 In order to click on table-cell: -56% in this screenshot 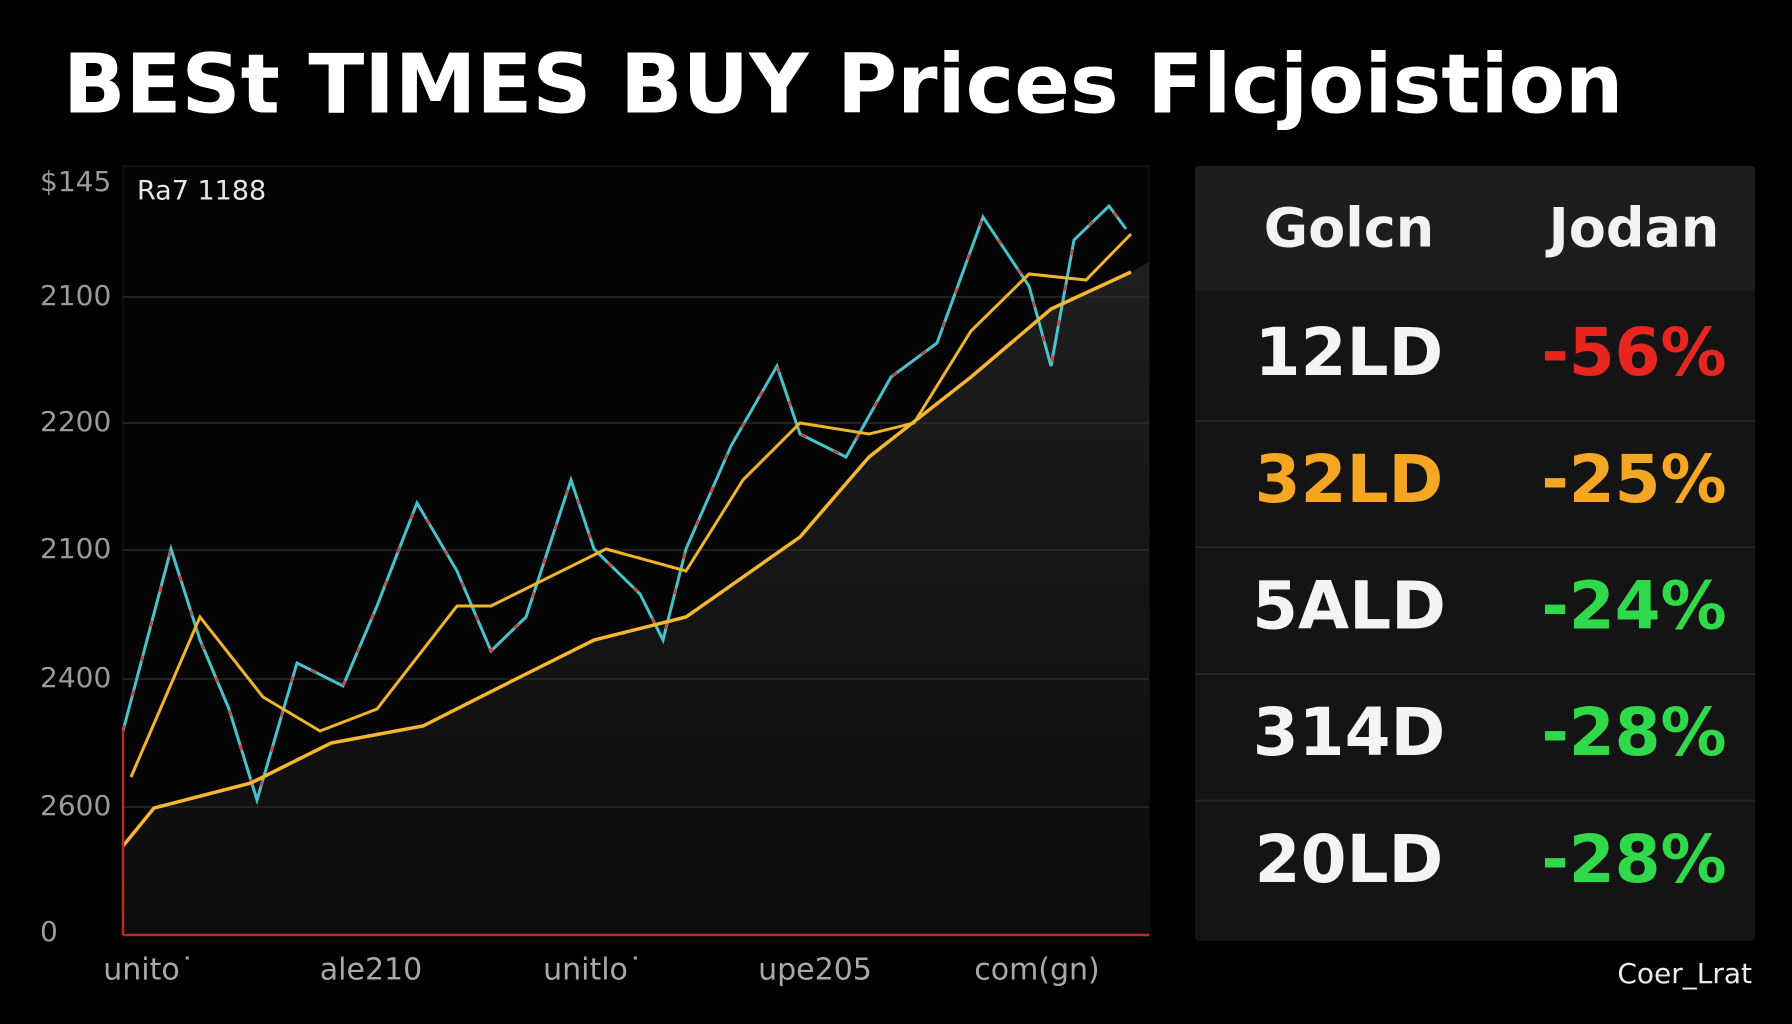, I will do `click(1633, 352)`.